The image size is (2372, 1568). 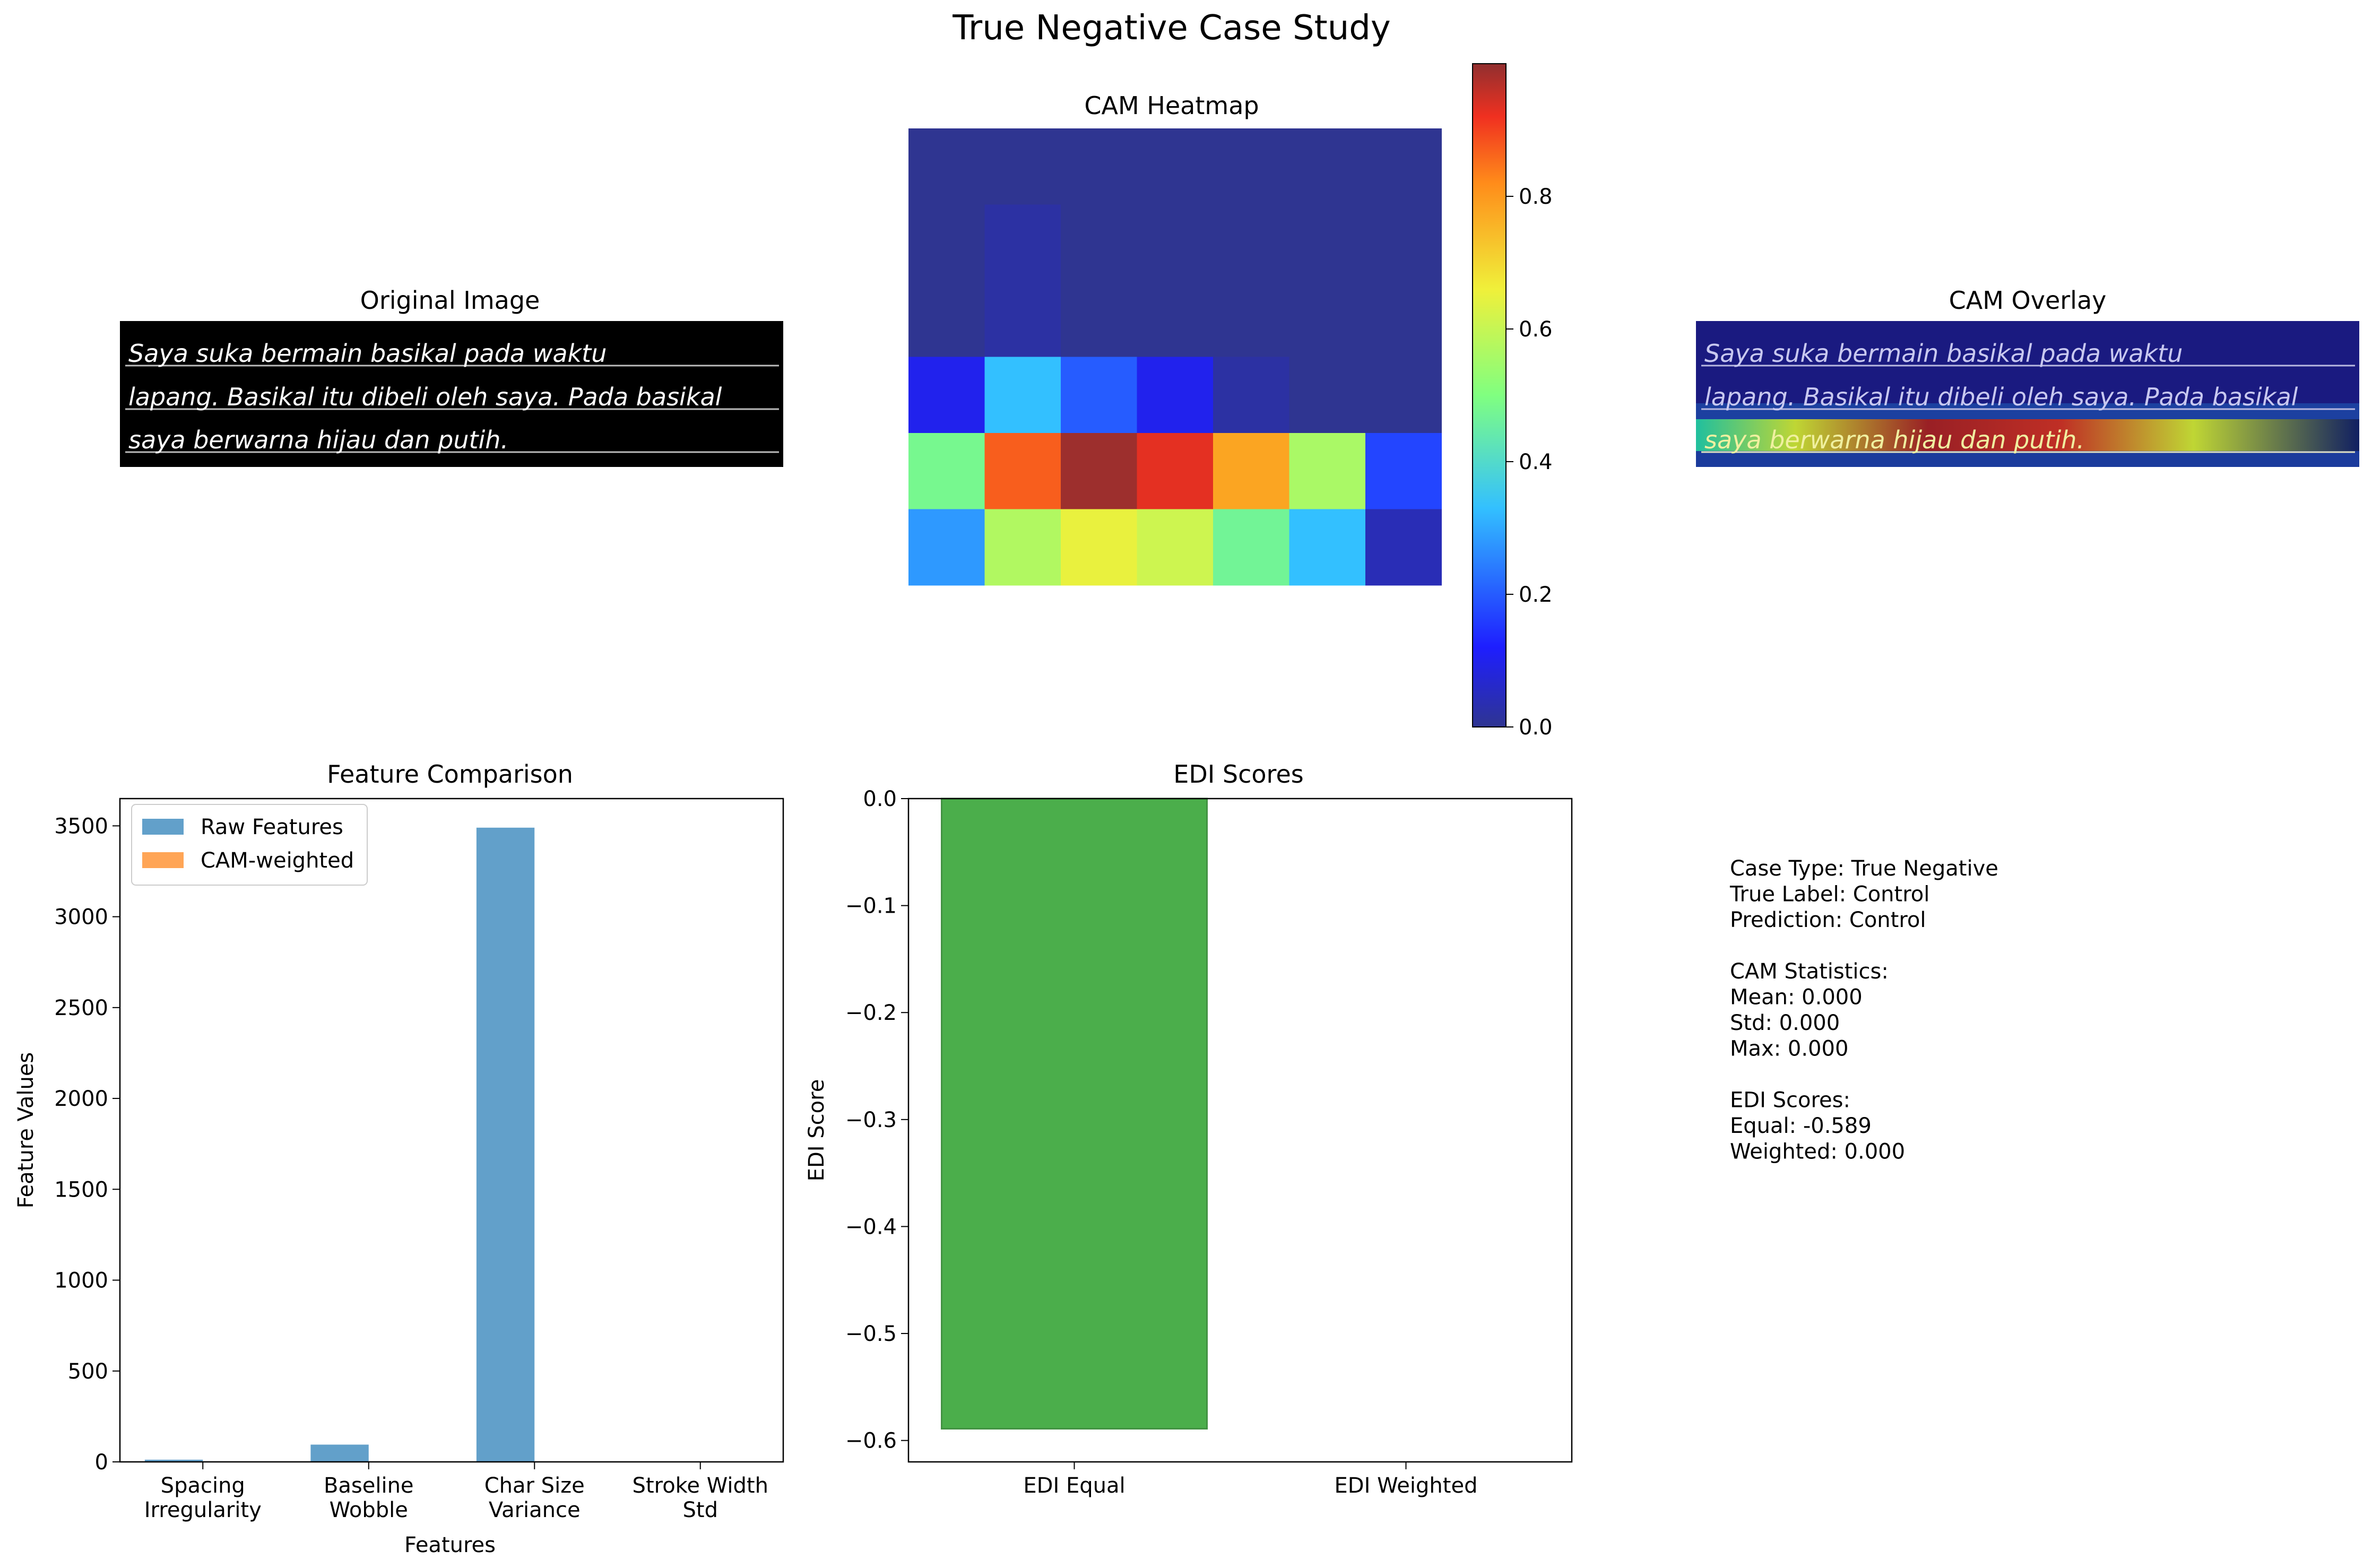 I want to click on x-tick-label: Char Size, so click(x=534, y=1486).